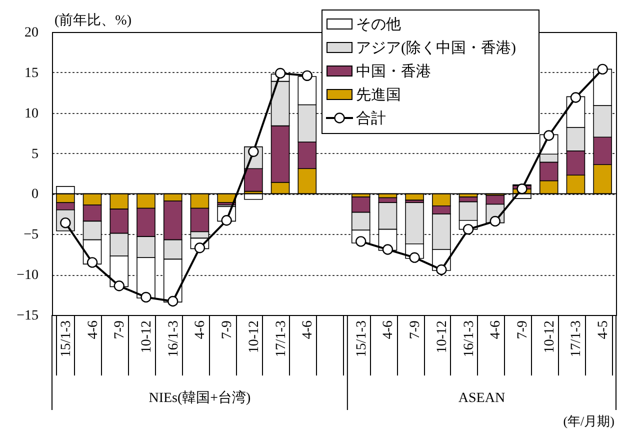  I want to click on legend-label: 中国・香港, so click(393, 71).